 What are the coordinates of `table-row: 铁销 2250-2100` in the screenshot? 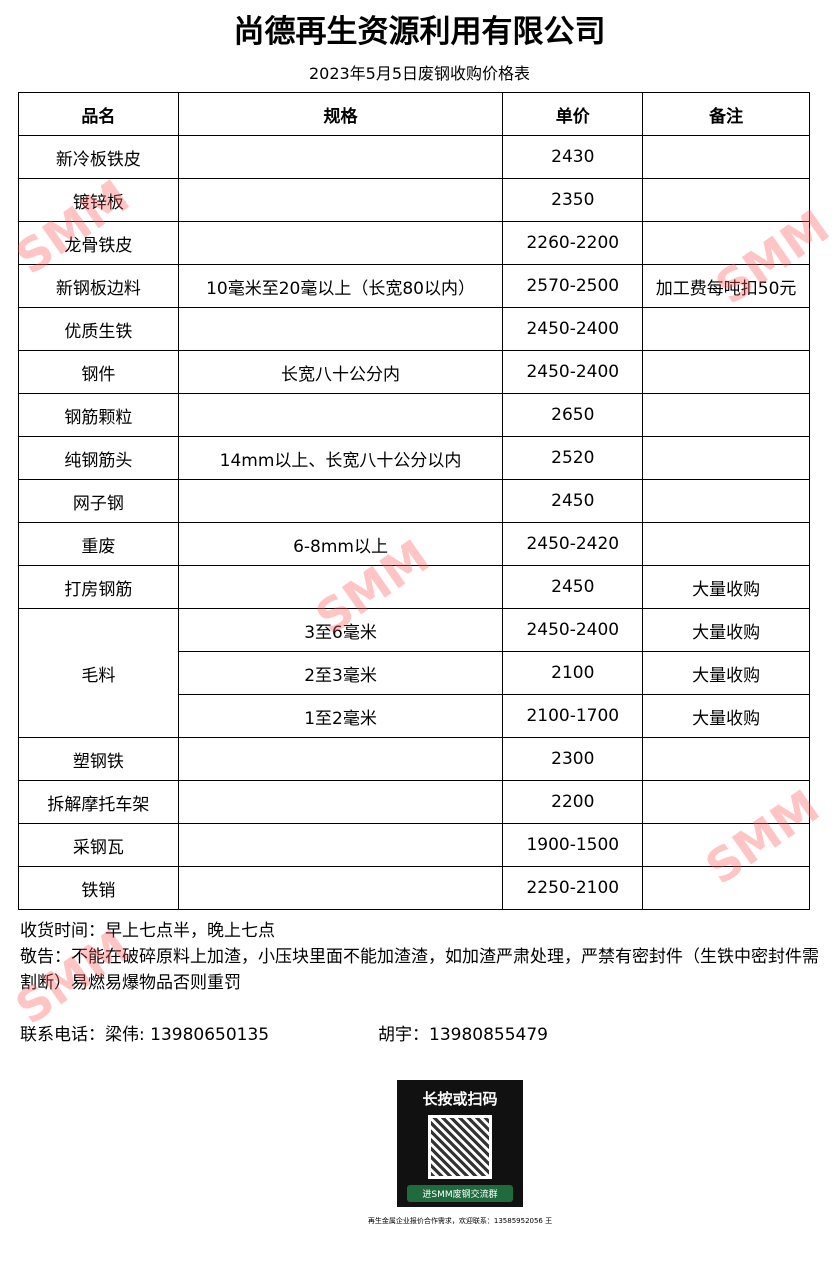 It's located at (414, 888).